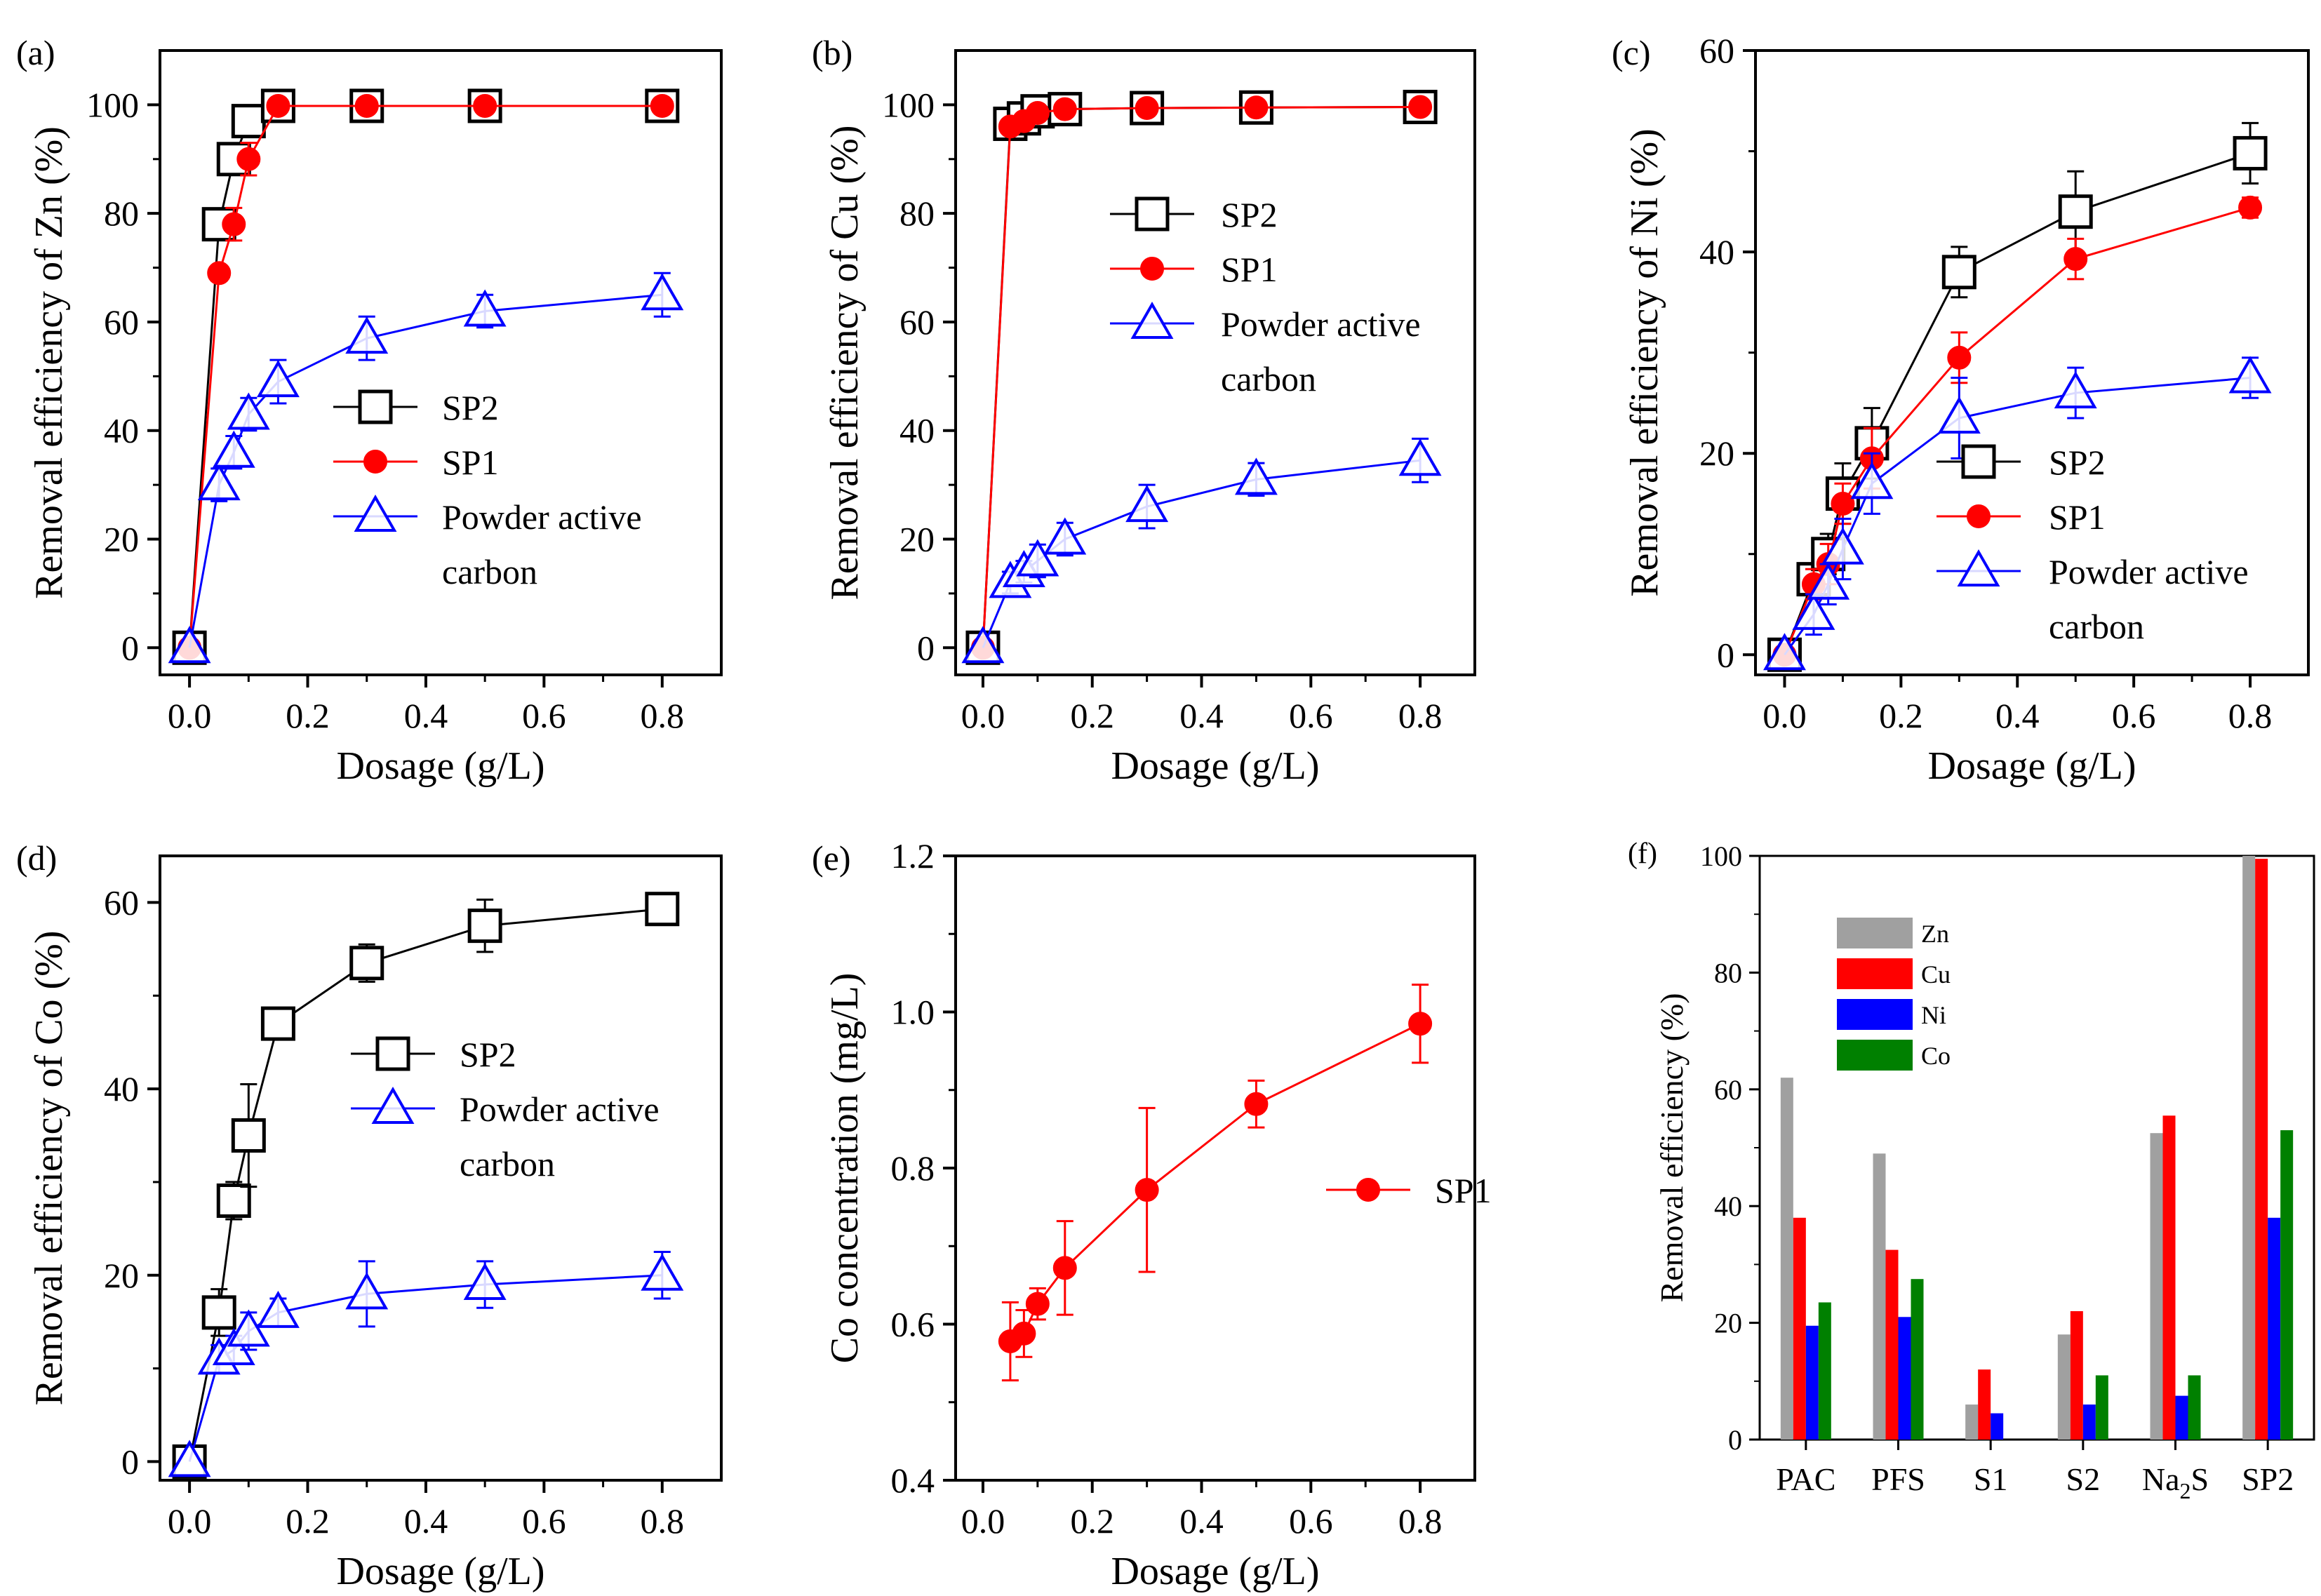  Describe the element at coordinates (2268, 1479) in the screenshot. I see `x-tick-label: SP2` at that location.